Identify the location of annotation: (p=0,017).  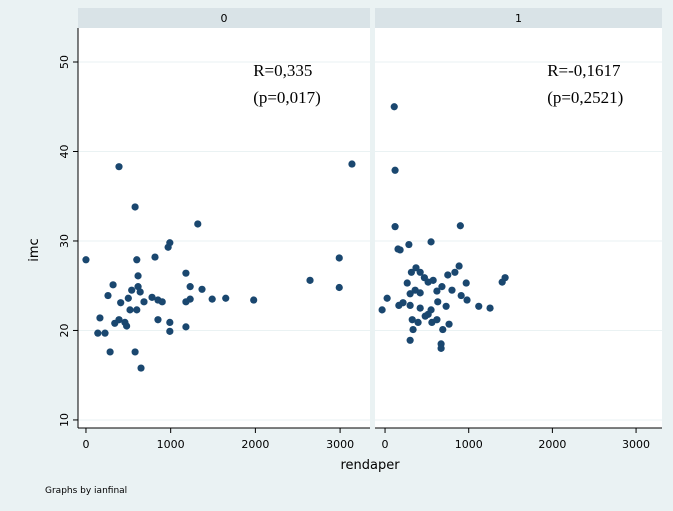
(287, 97).